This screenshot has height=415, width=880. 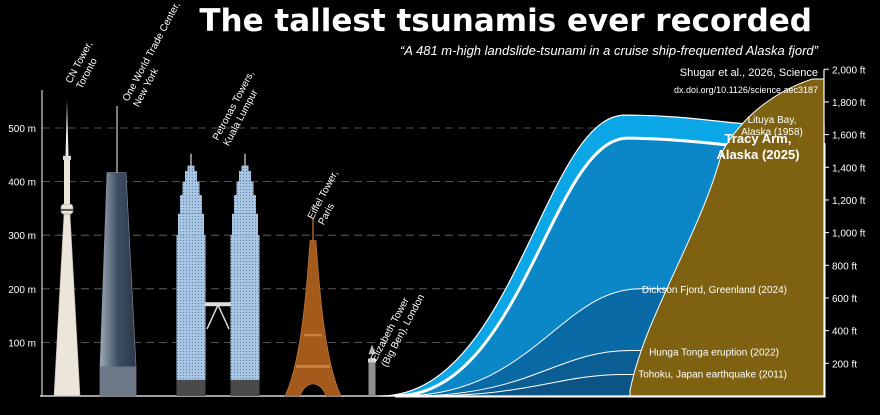 I want to click on elizabeth-tower-clock, so click(x=372, y=360).